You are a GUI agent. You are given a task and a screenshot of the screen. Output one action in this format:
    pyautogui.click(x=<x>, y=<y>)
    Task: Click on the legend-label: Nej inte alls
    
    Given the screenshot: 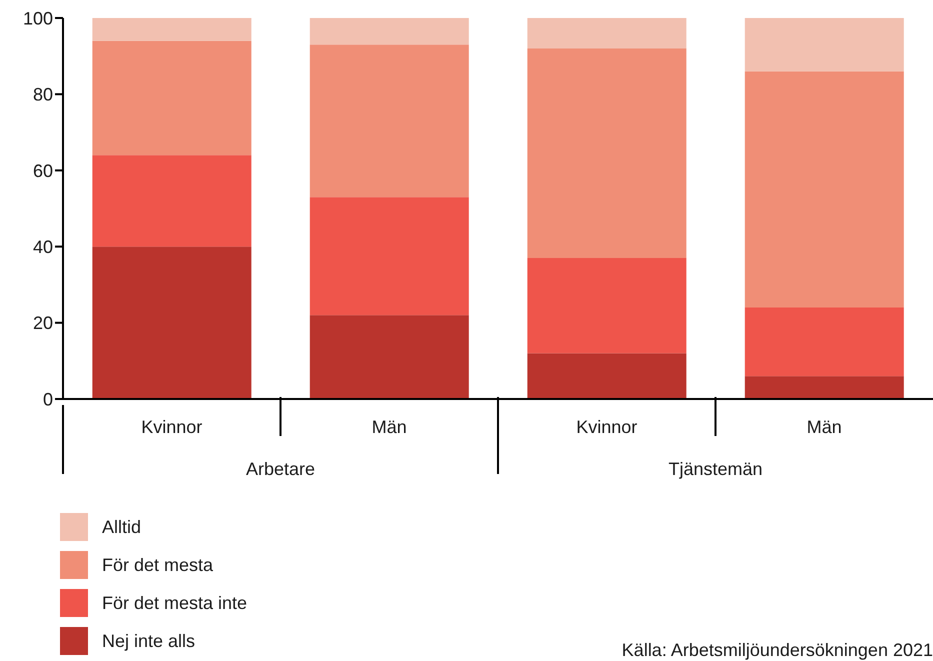 What is the action you would take?
    pyautogui.click(x=149, y=641)
    